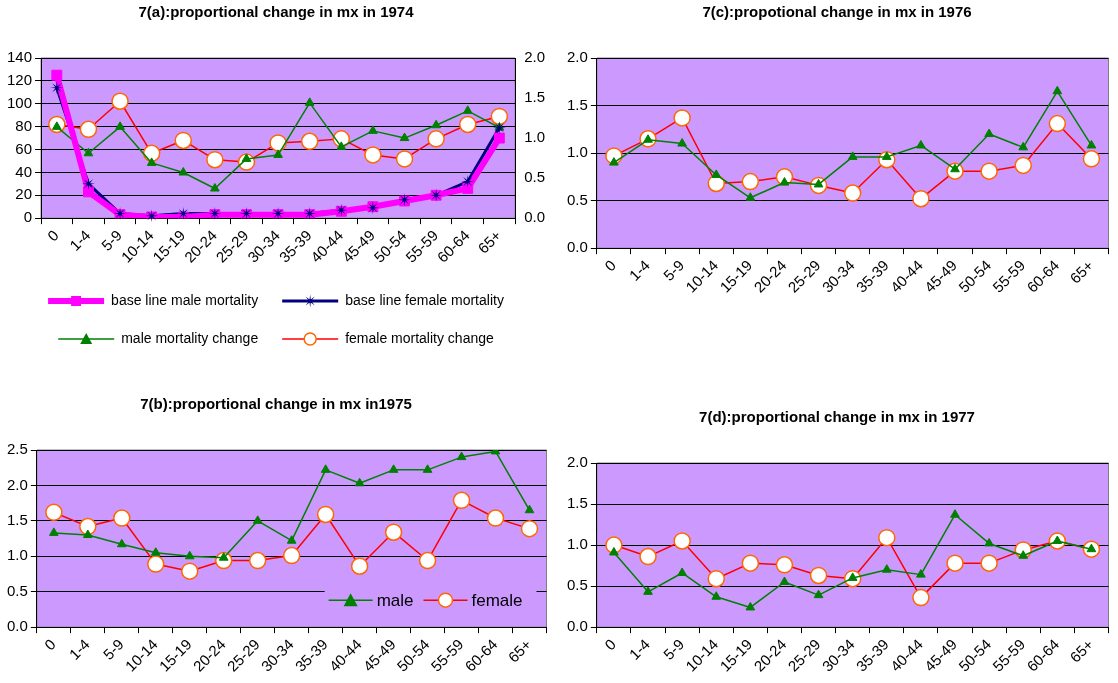 The width and height of the screenshot is (1118, 683). What do you see at coordinates (497, 600) in the screenshot?
I see `legend-label: female` at bounding box center [497, 600].